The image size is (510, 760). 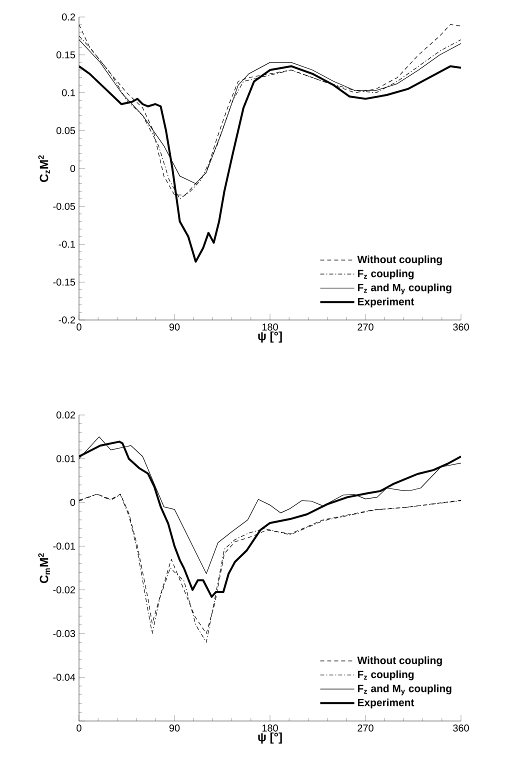 I want to click on y-tick-label: -0.03, so click(x=64, y=634).